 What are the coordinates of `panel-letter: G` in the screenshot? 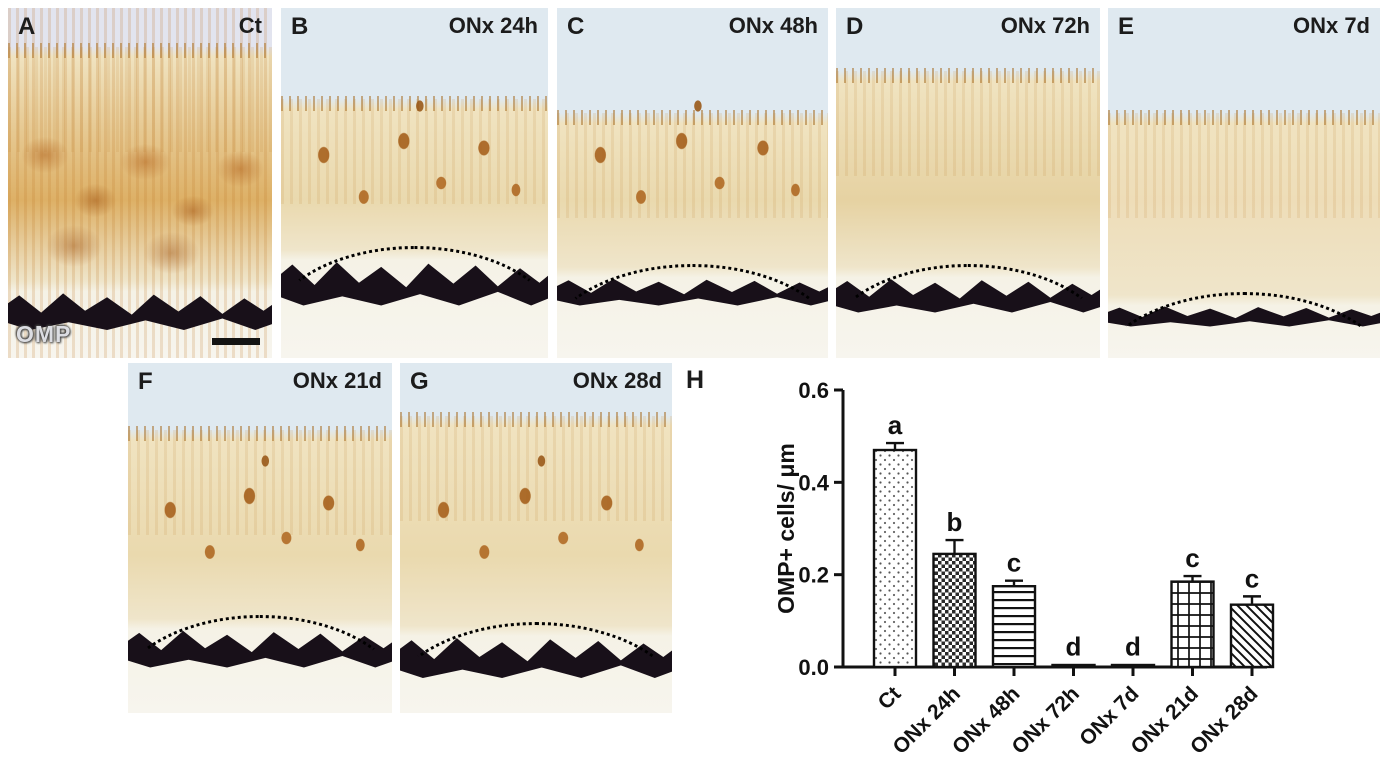 It's located at (419, 381).